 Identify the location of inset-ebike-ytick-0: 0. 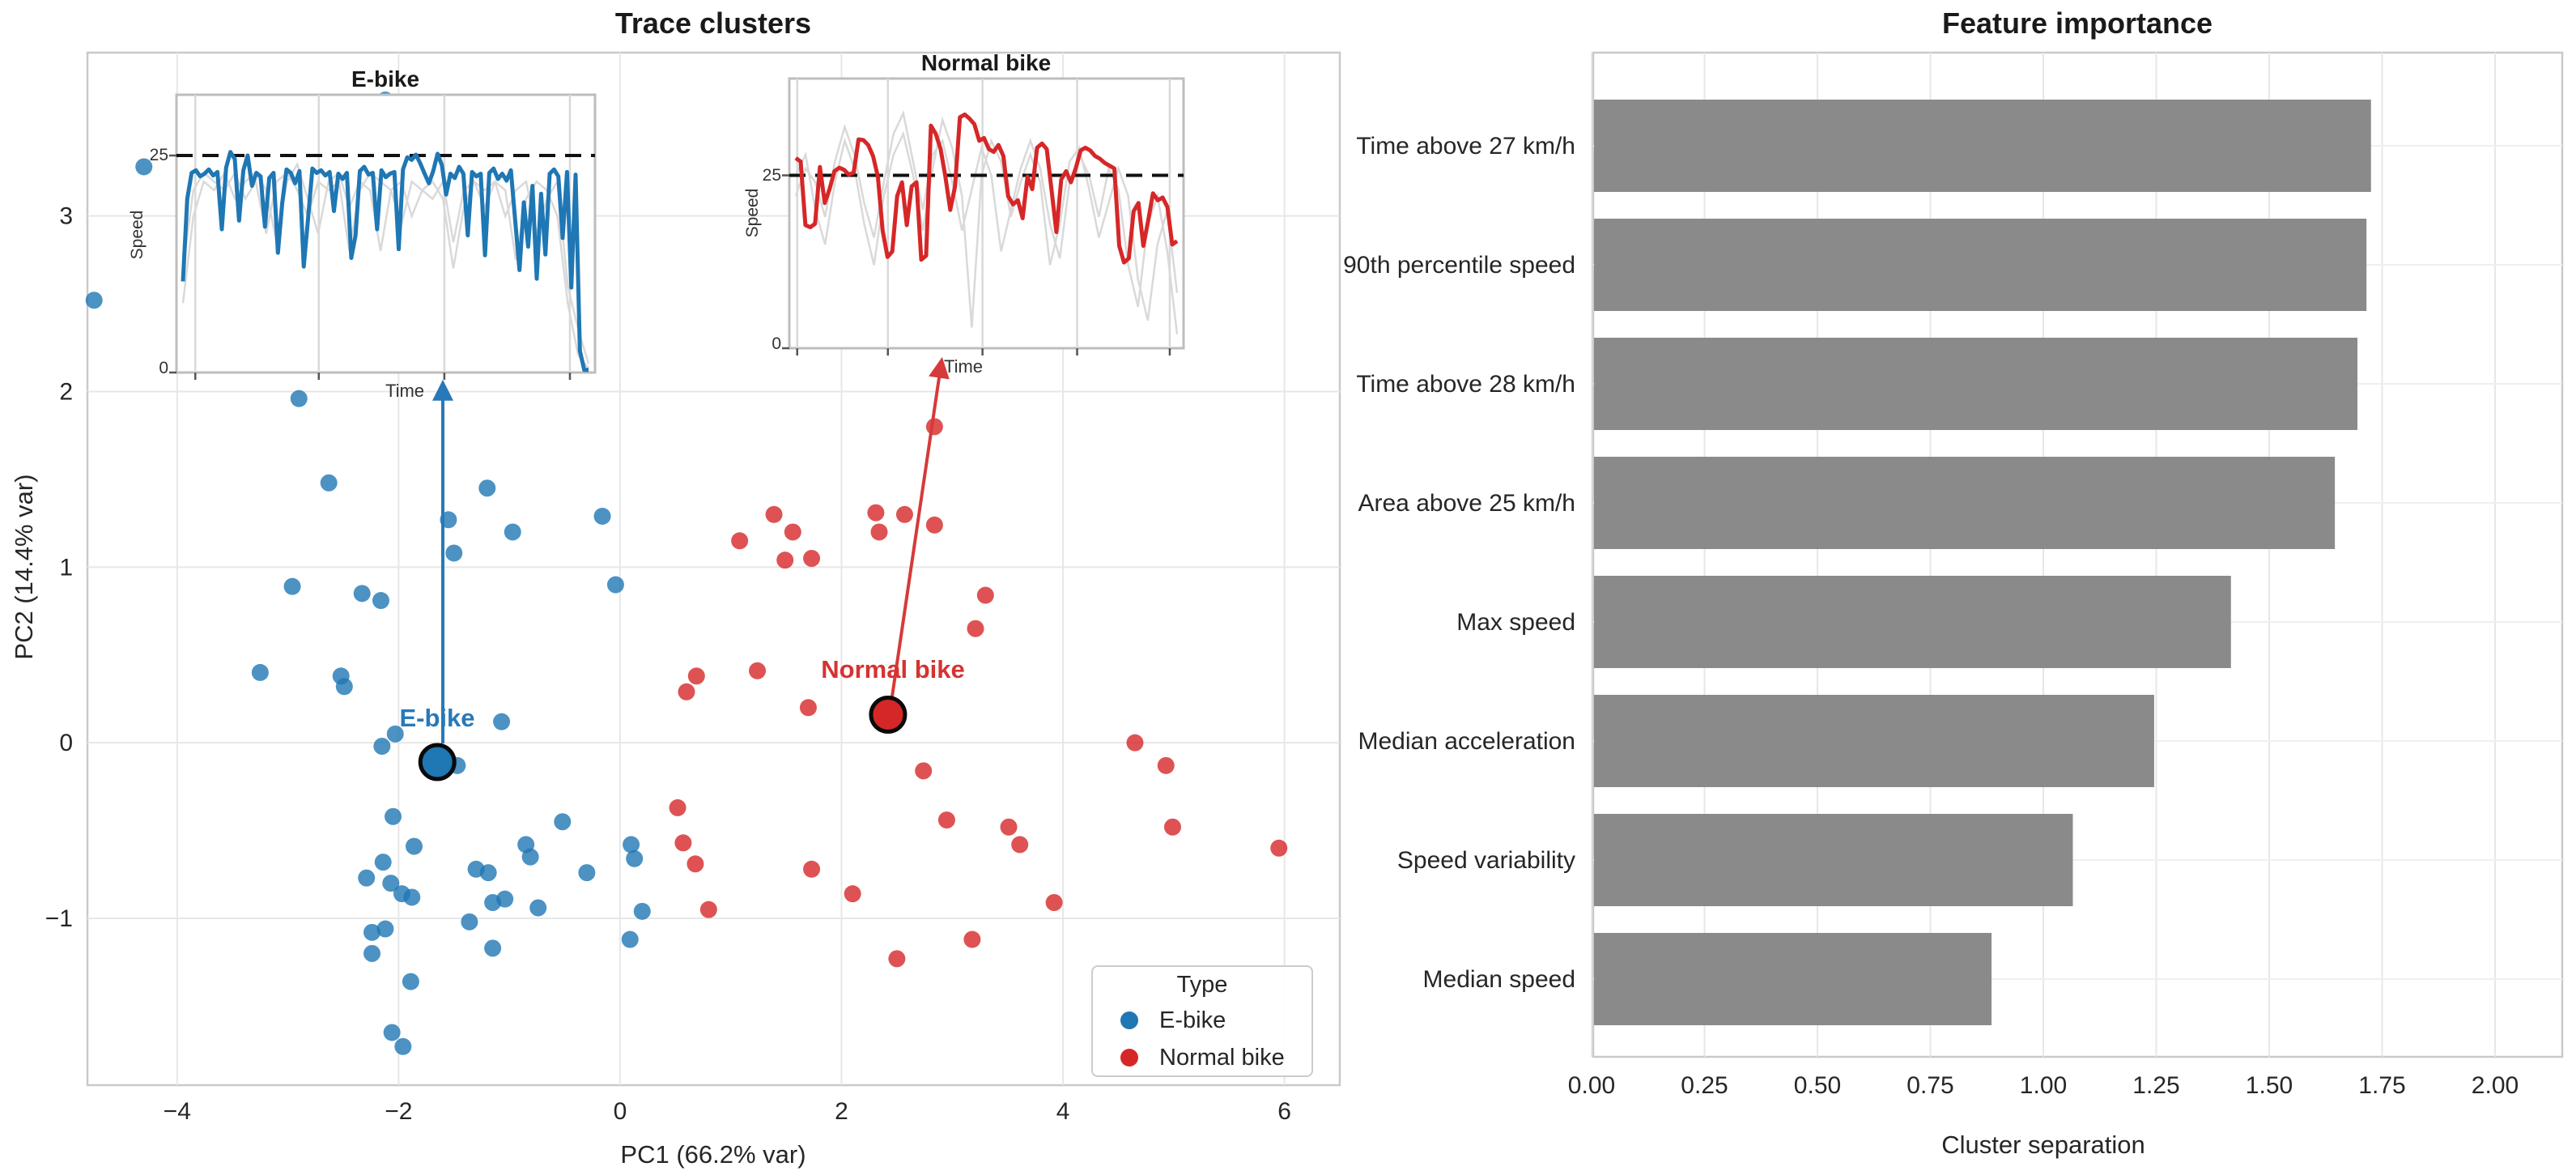
(163, 368).